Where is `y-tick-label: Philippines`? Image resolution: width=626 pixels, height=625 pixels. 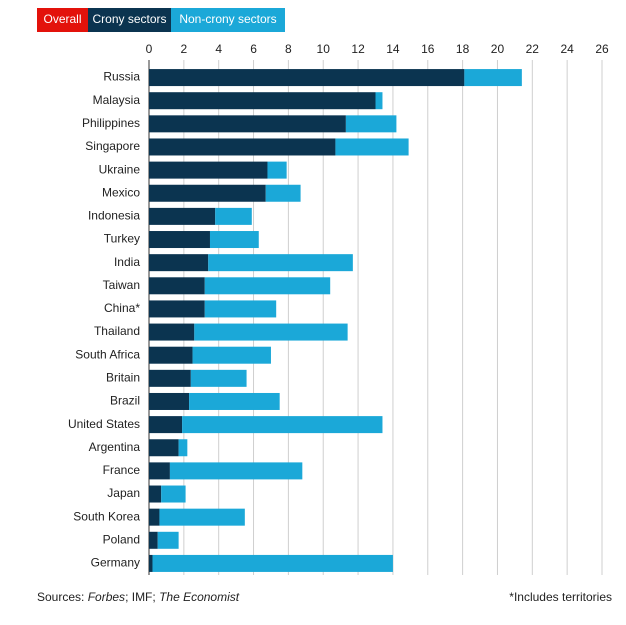
y-tick-label: Philippines is located at coordinates (111, 123).